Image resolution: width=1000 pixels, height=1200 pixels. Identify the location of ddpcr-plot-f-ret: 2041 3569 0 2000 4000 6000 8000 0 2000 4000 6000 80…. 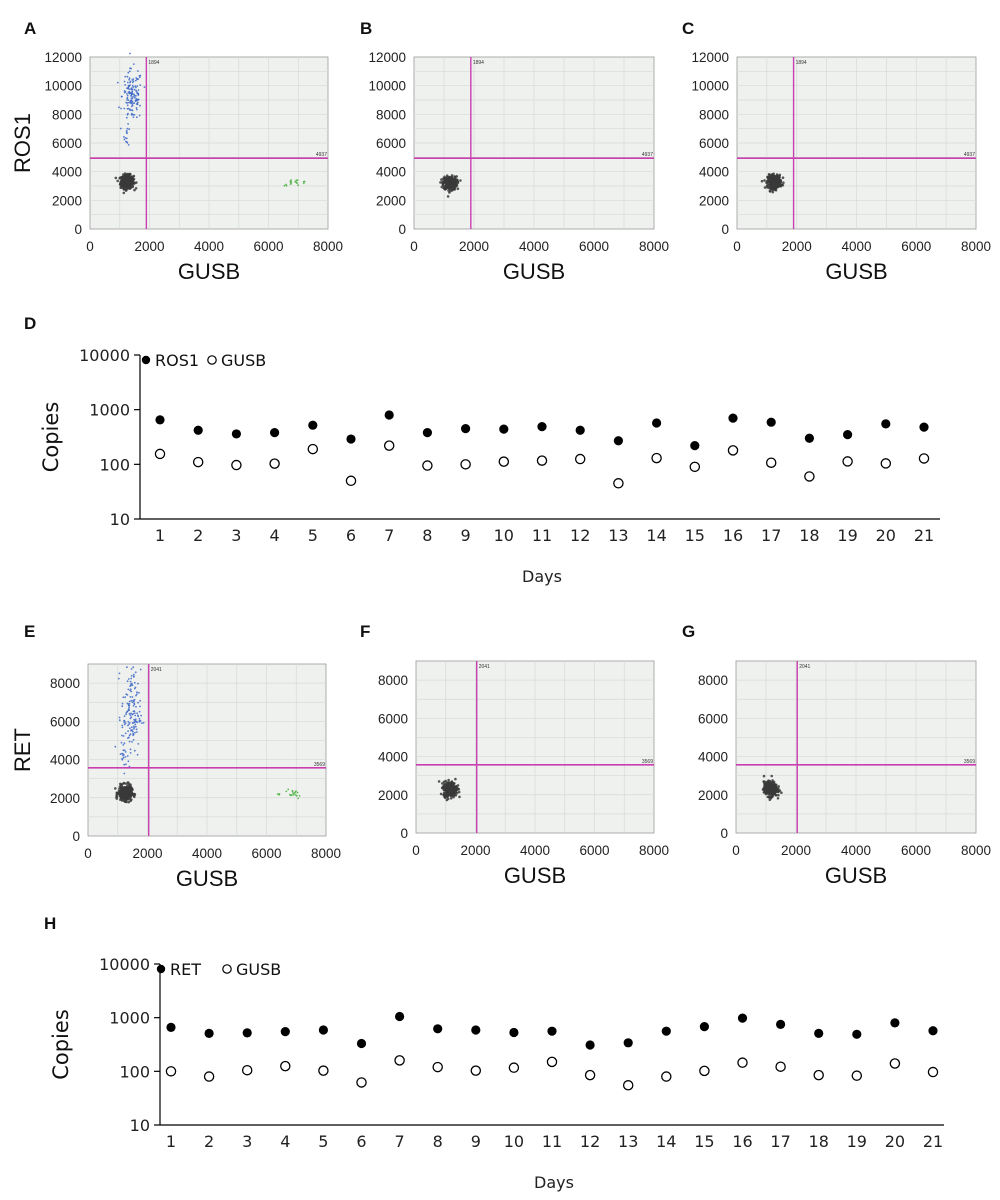
(523, 774).